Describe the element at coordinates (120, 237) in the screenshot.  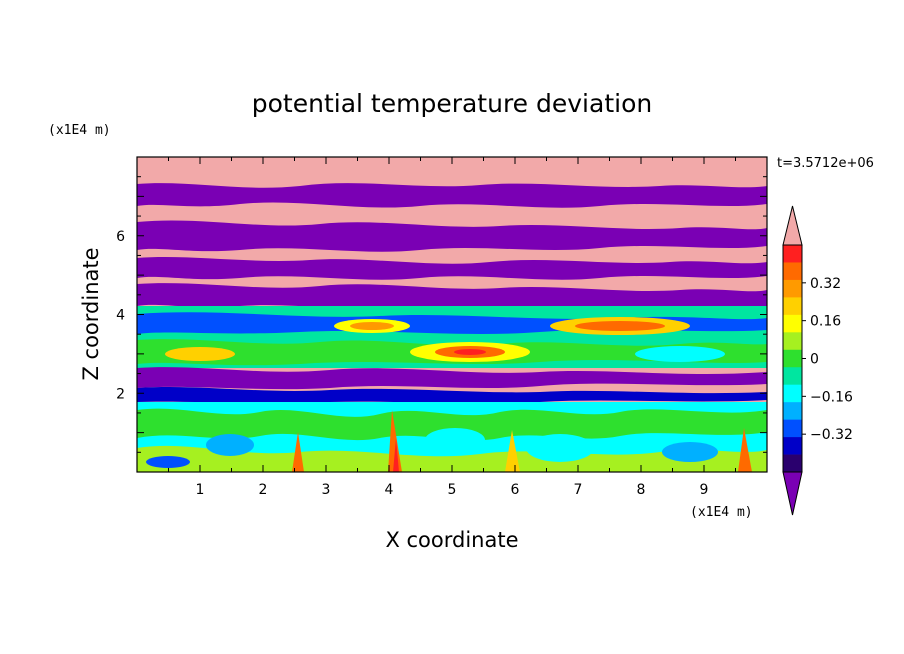
I see `y-tick-label: 6` at that location.